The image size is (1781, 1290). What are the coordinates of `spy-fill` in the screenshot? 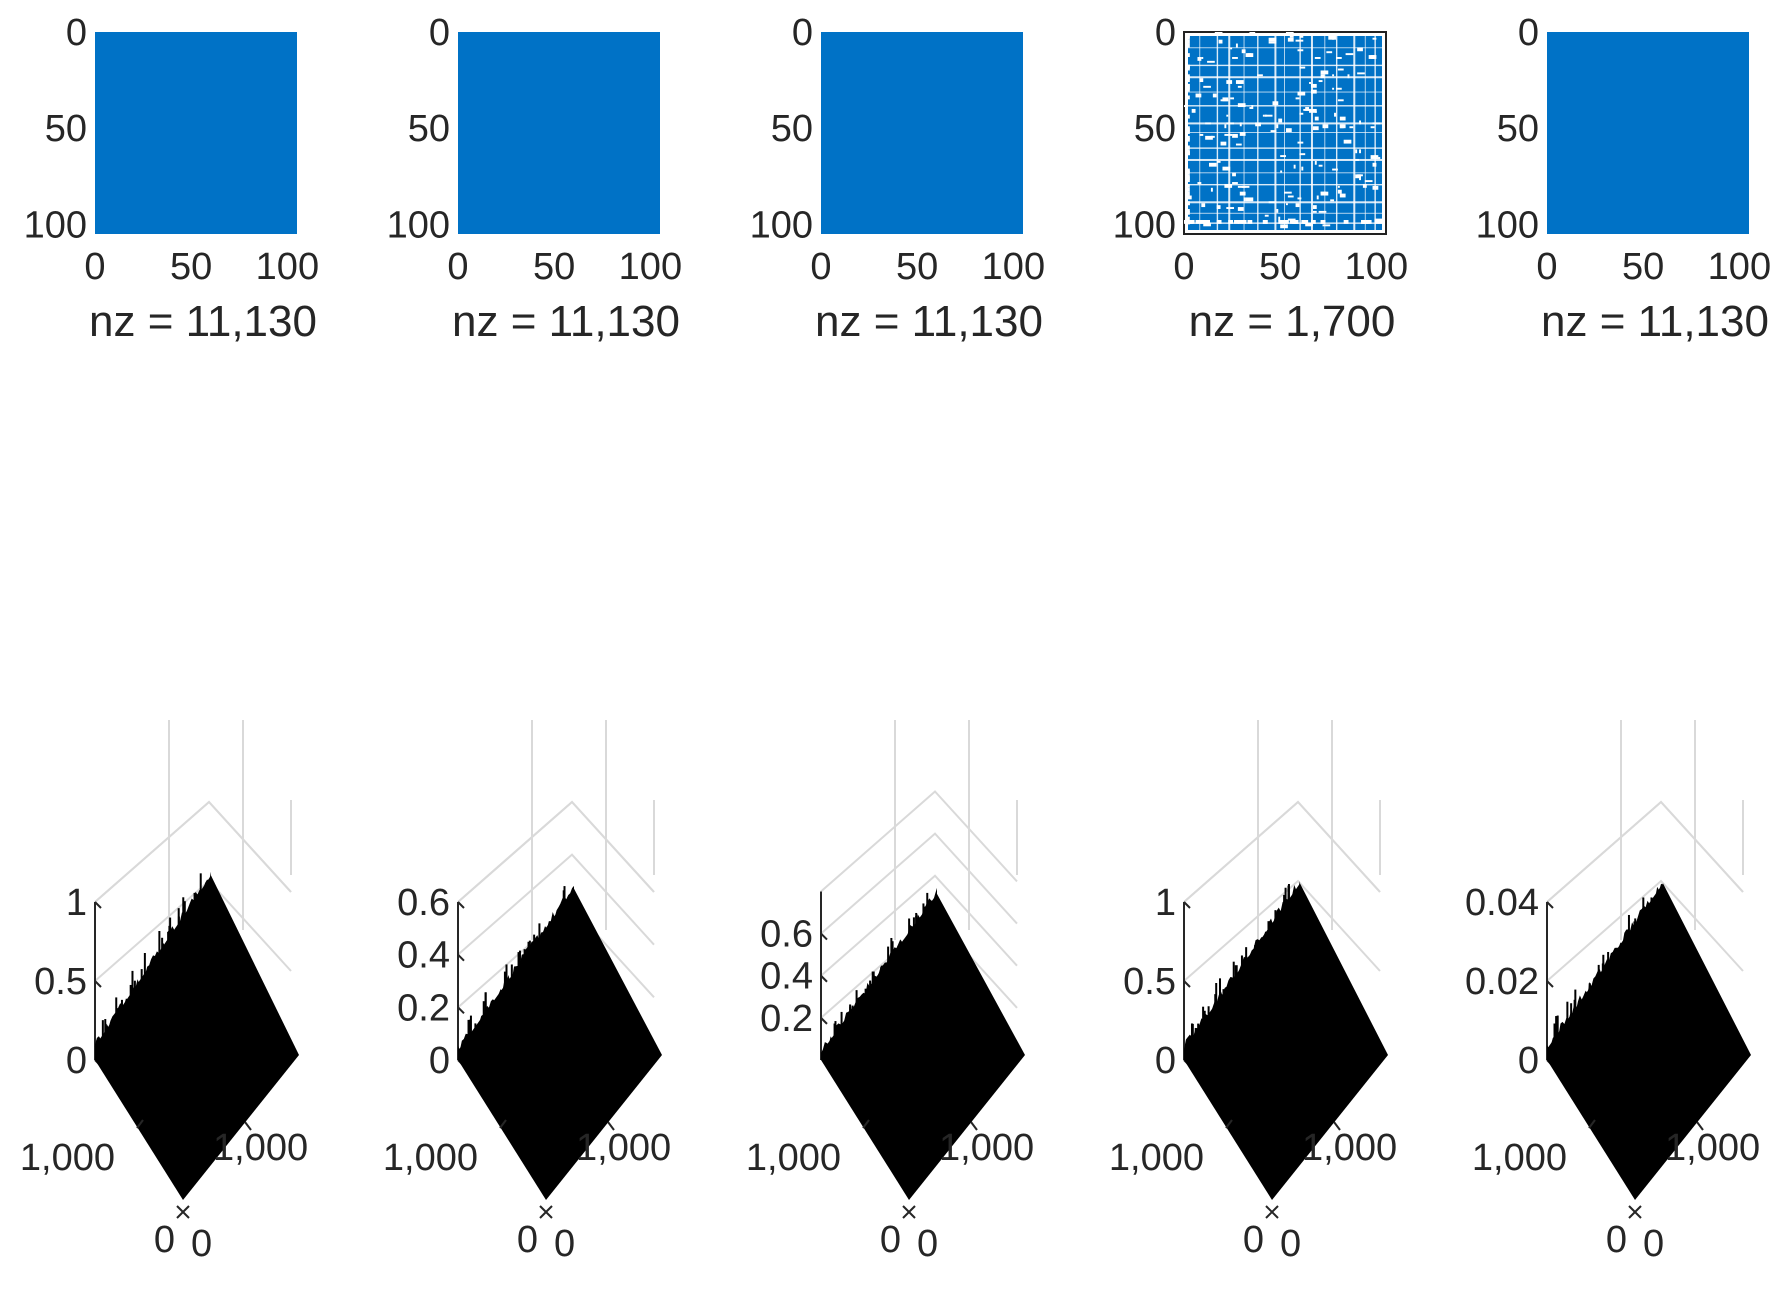 It's located at (1648, 133).